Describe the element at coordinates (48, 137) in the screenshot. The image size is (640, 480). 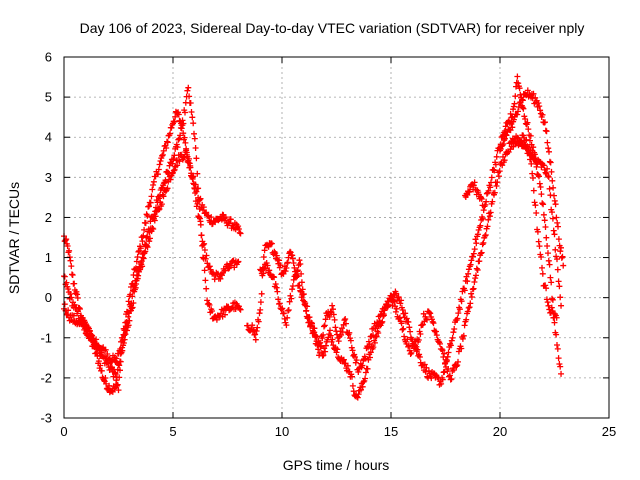
I see `y-tick-label: 4` at that location.